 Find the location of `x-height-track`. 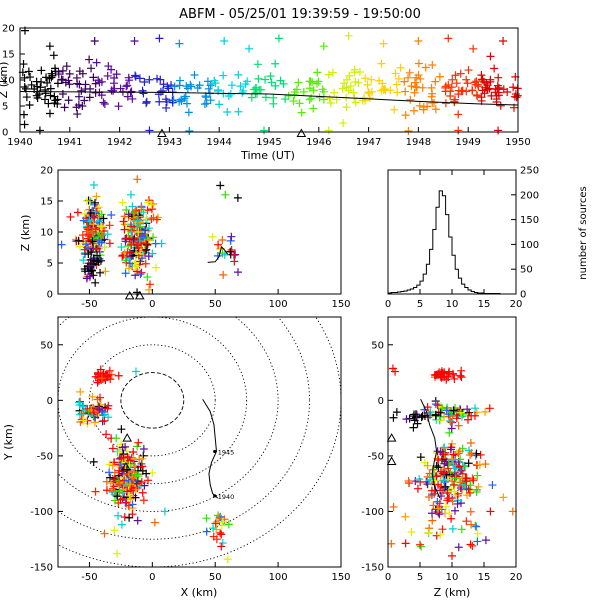

x-height-track is located at coordinates (218, 254).